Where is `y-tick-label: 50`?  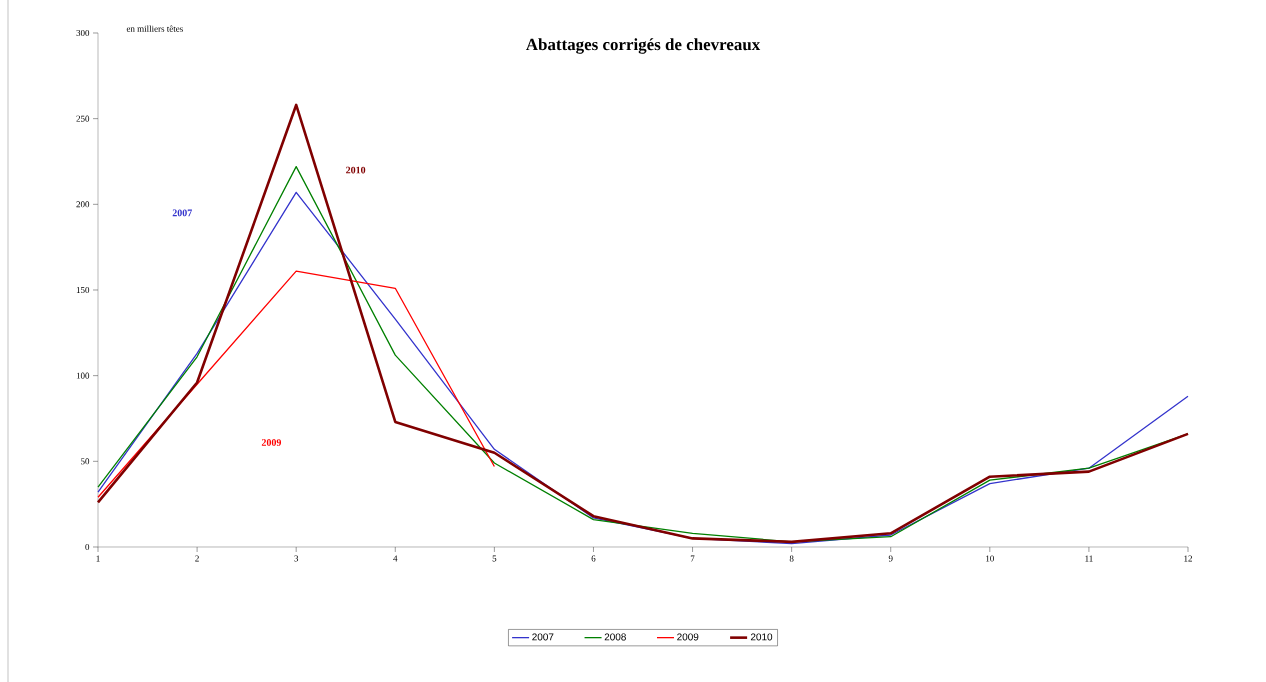 y-tick-label: 50 is located at coordinates (85, 461).